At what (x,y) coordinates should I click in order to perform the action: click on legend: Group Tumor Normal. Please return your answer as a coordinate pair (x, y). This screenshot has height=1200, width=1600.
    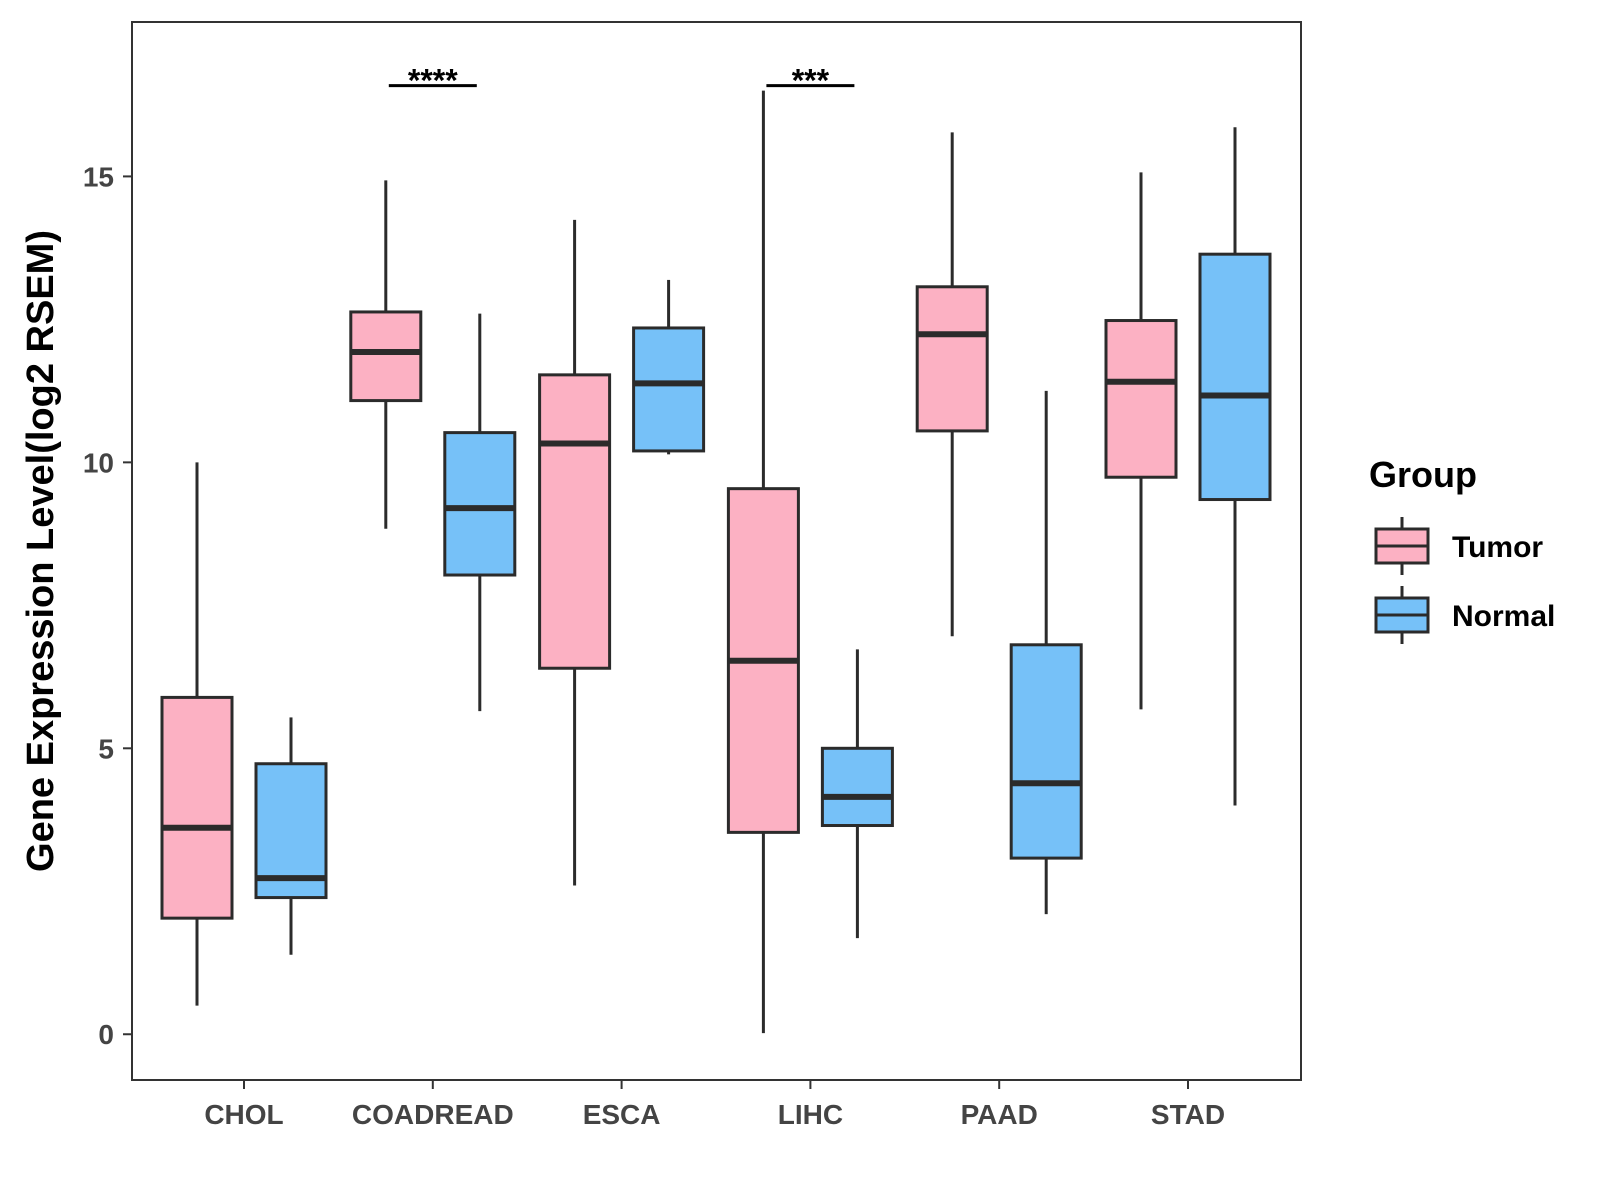
    Looking at the image, I should click on (1462, 549).